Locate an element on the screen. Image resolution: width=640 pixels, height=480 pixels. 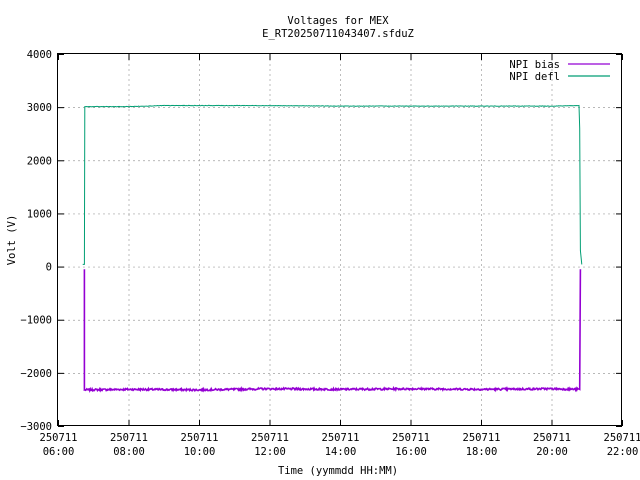
y-tick-label: 3000 is located at coordinates (39, 108).